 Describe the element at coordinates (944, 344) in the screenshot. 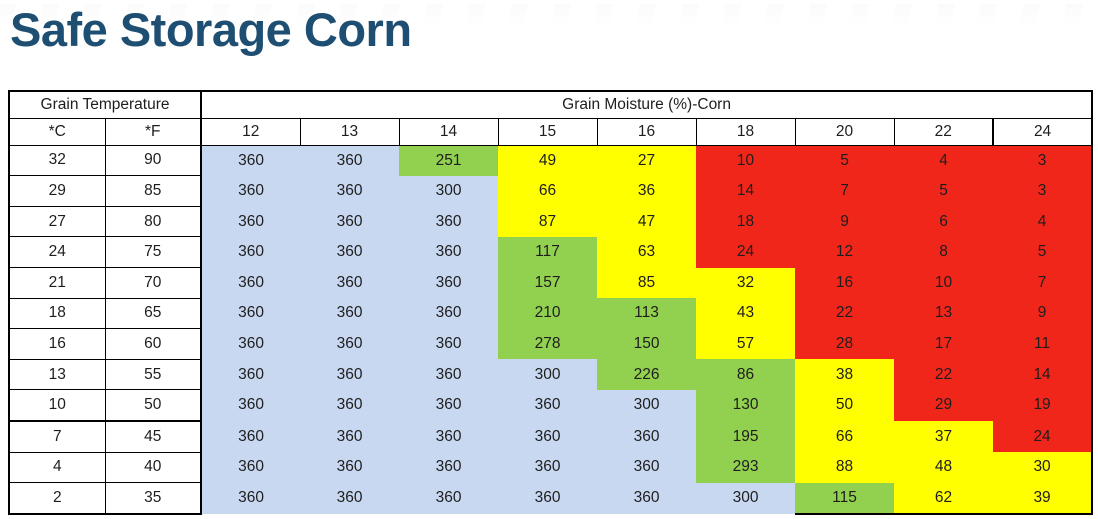

I see `storage-days-cell: 17` at that location.